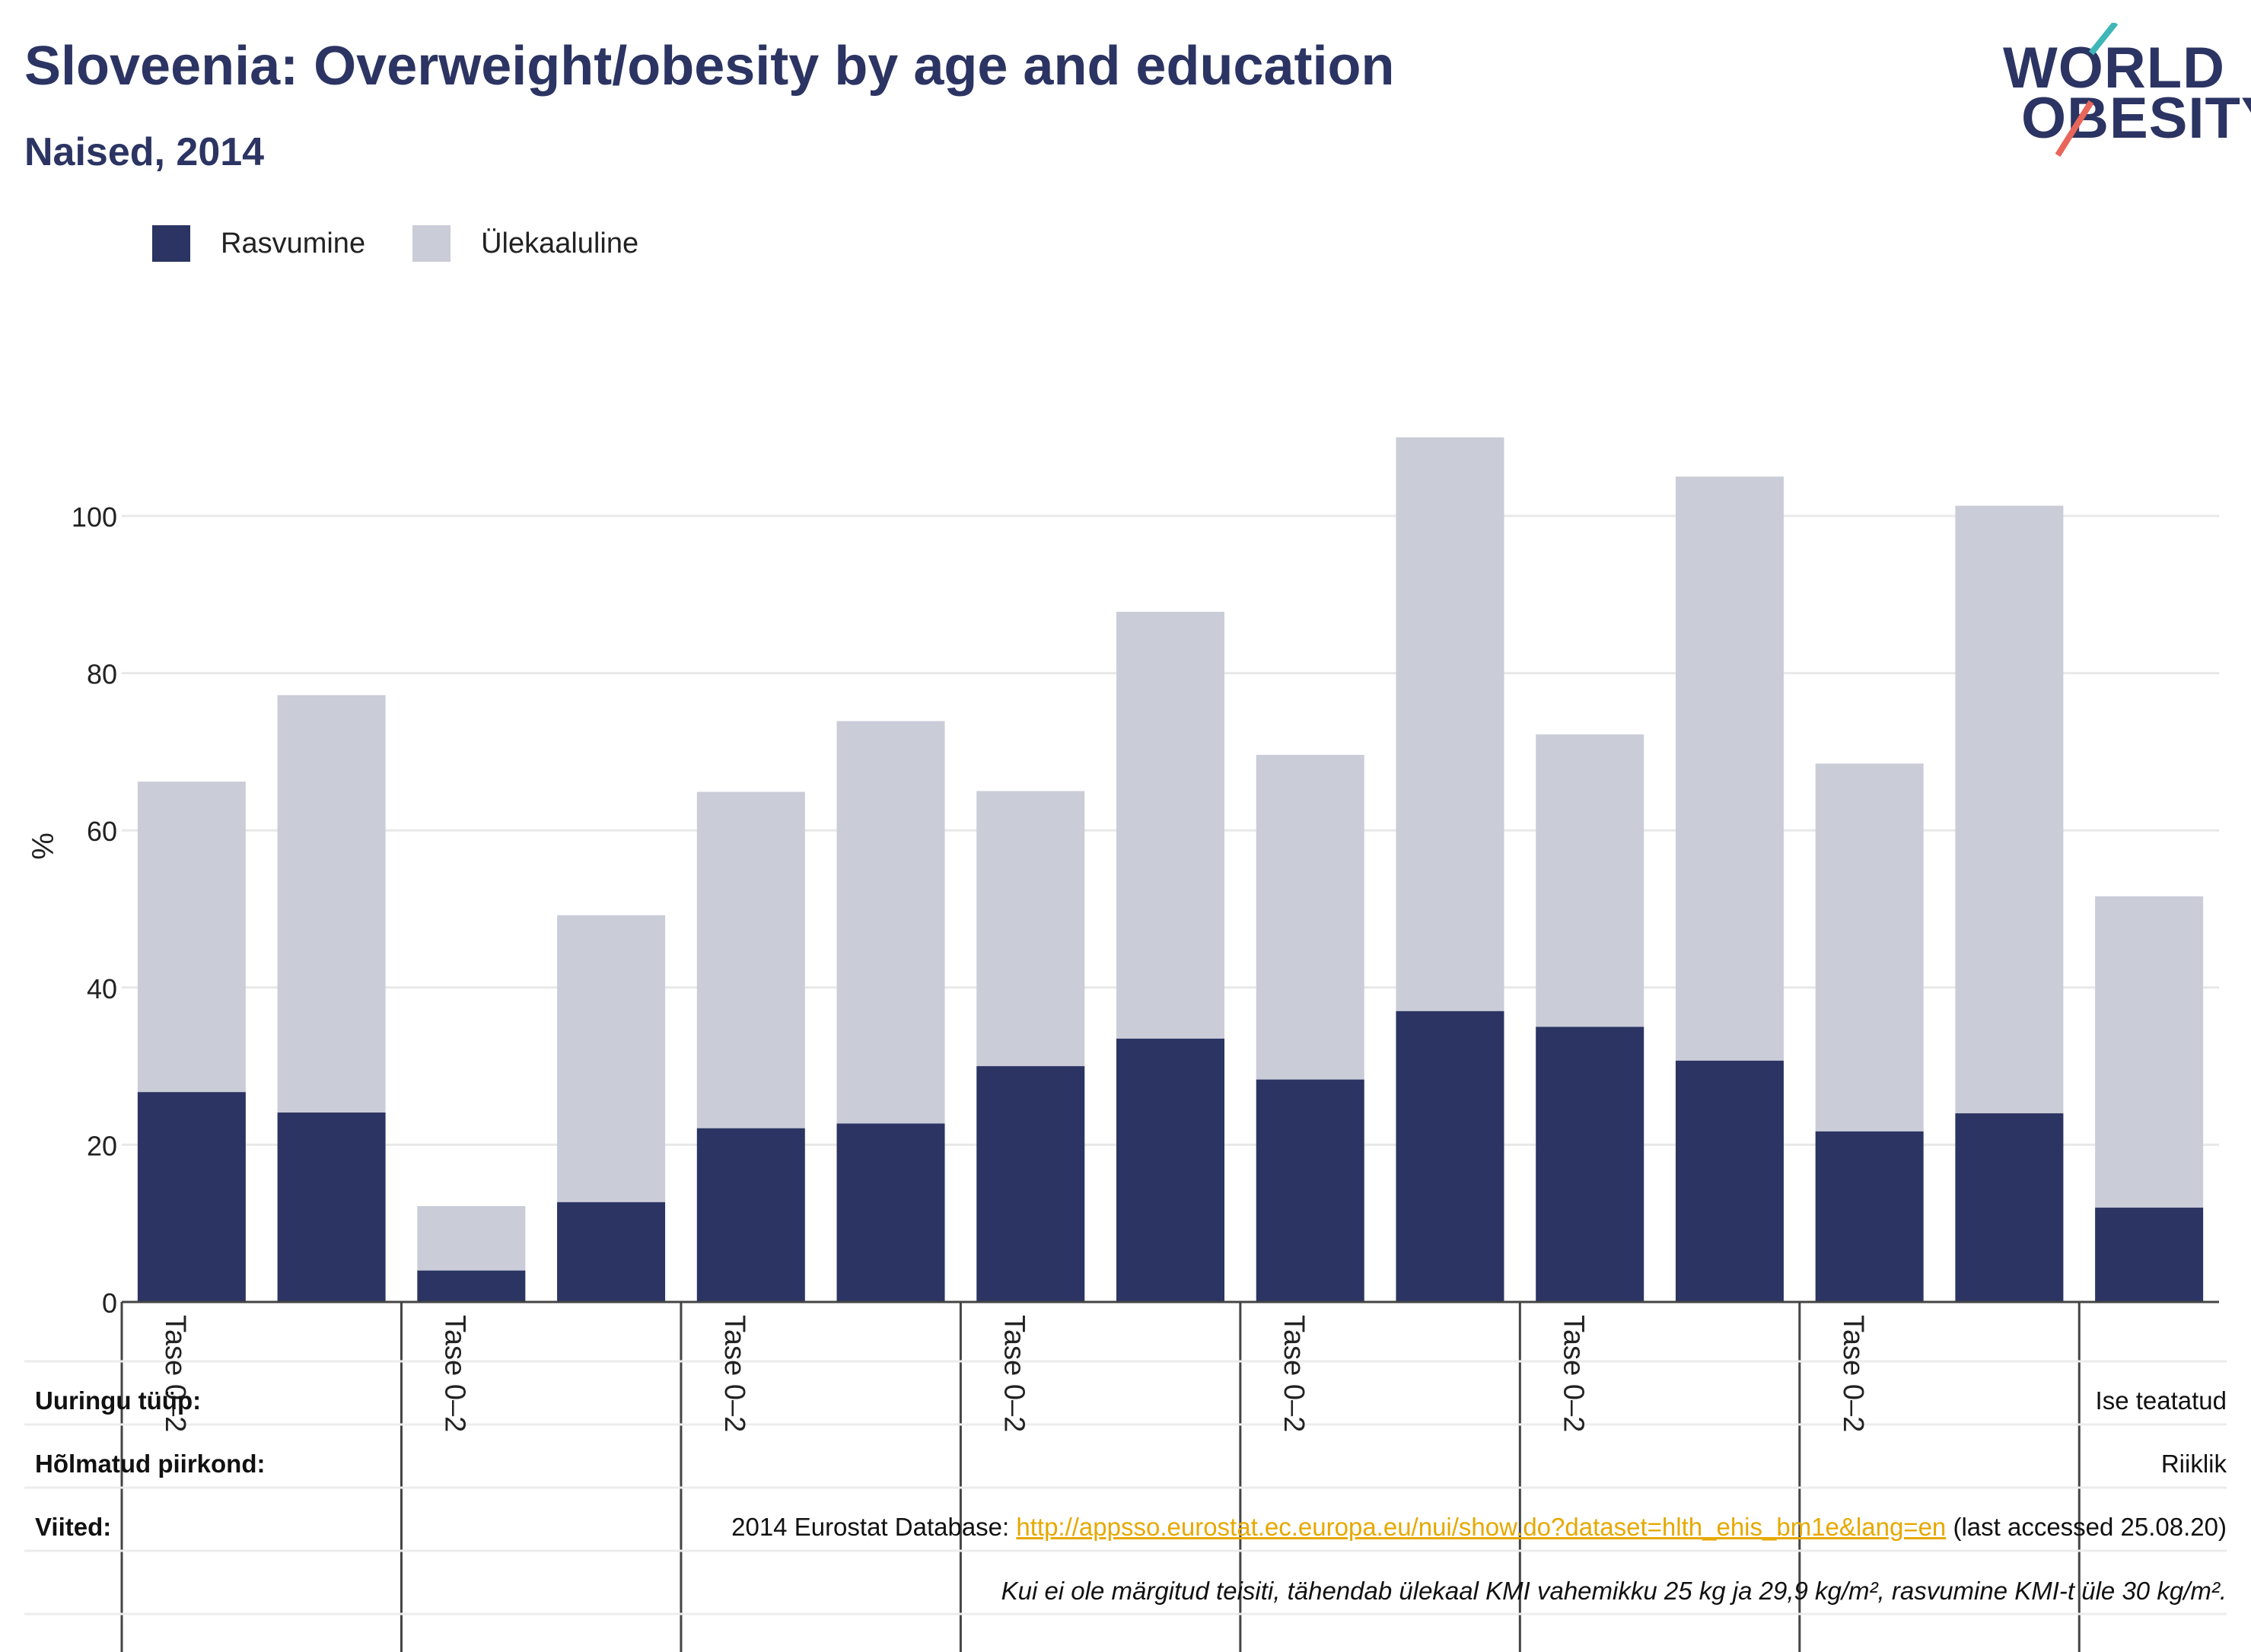 The height and width of the screenshot is (1652, 2251). Describe the element at coordinates (109, 1303) in the screenshot. I see `y-tick-label: 0` at that location.